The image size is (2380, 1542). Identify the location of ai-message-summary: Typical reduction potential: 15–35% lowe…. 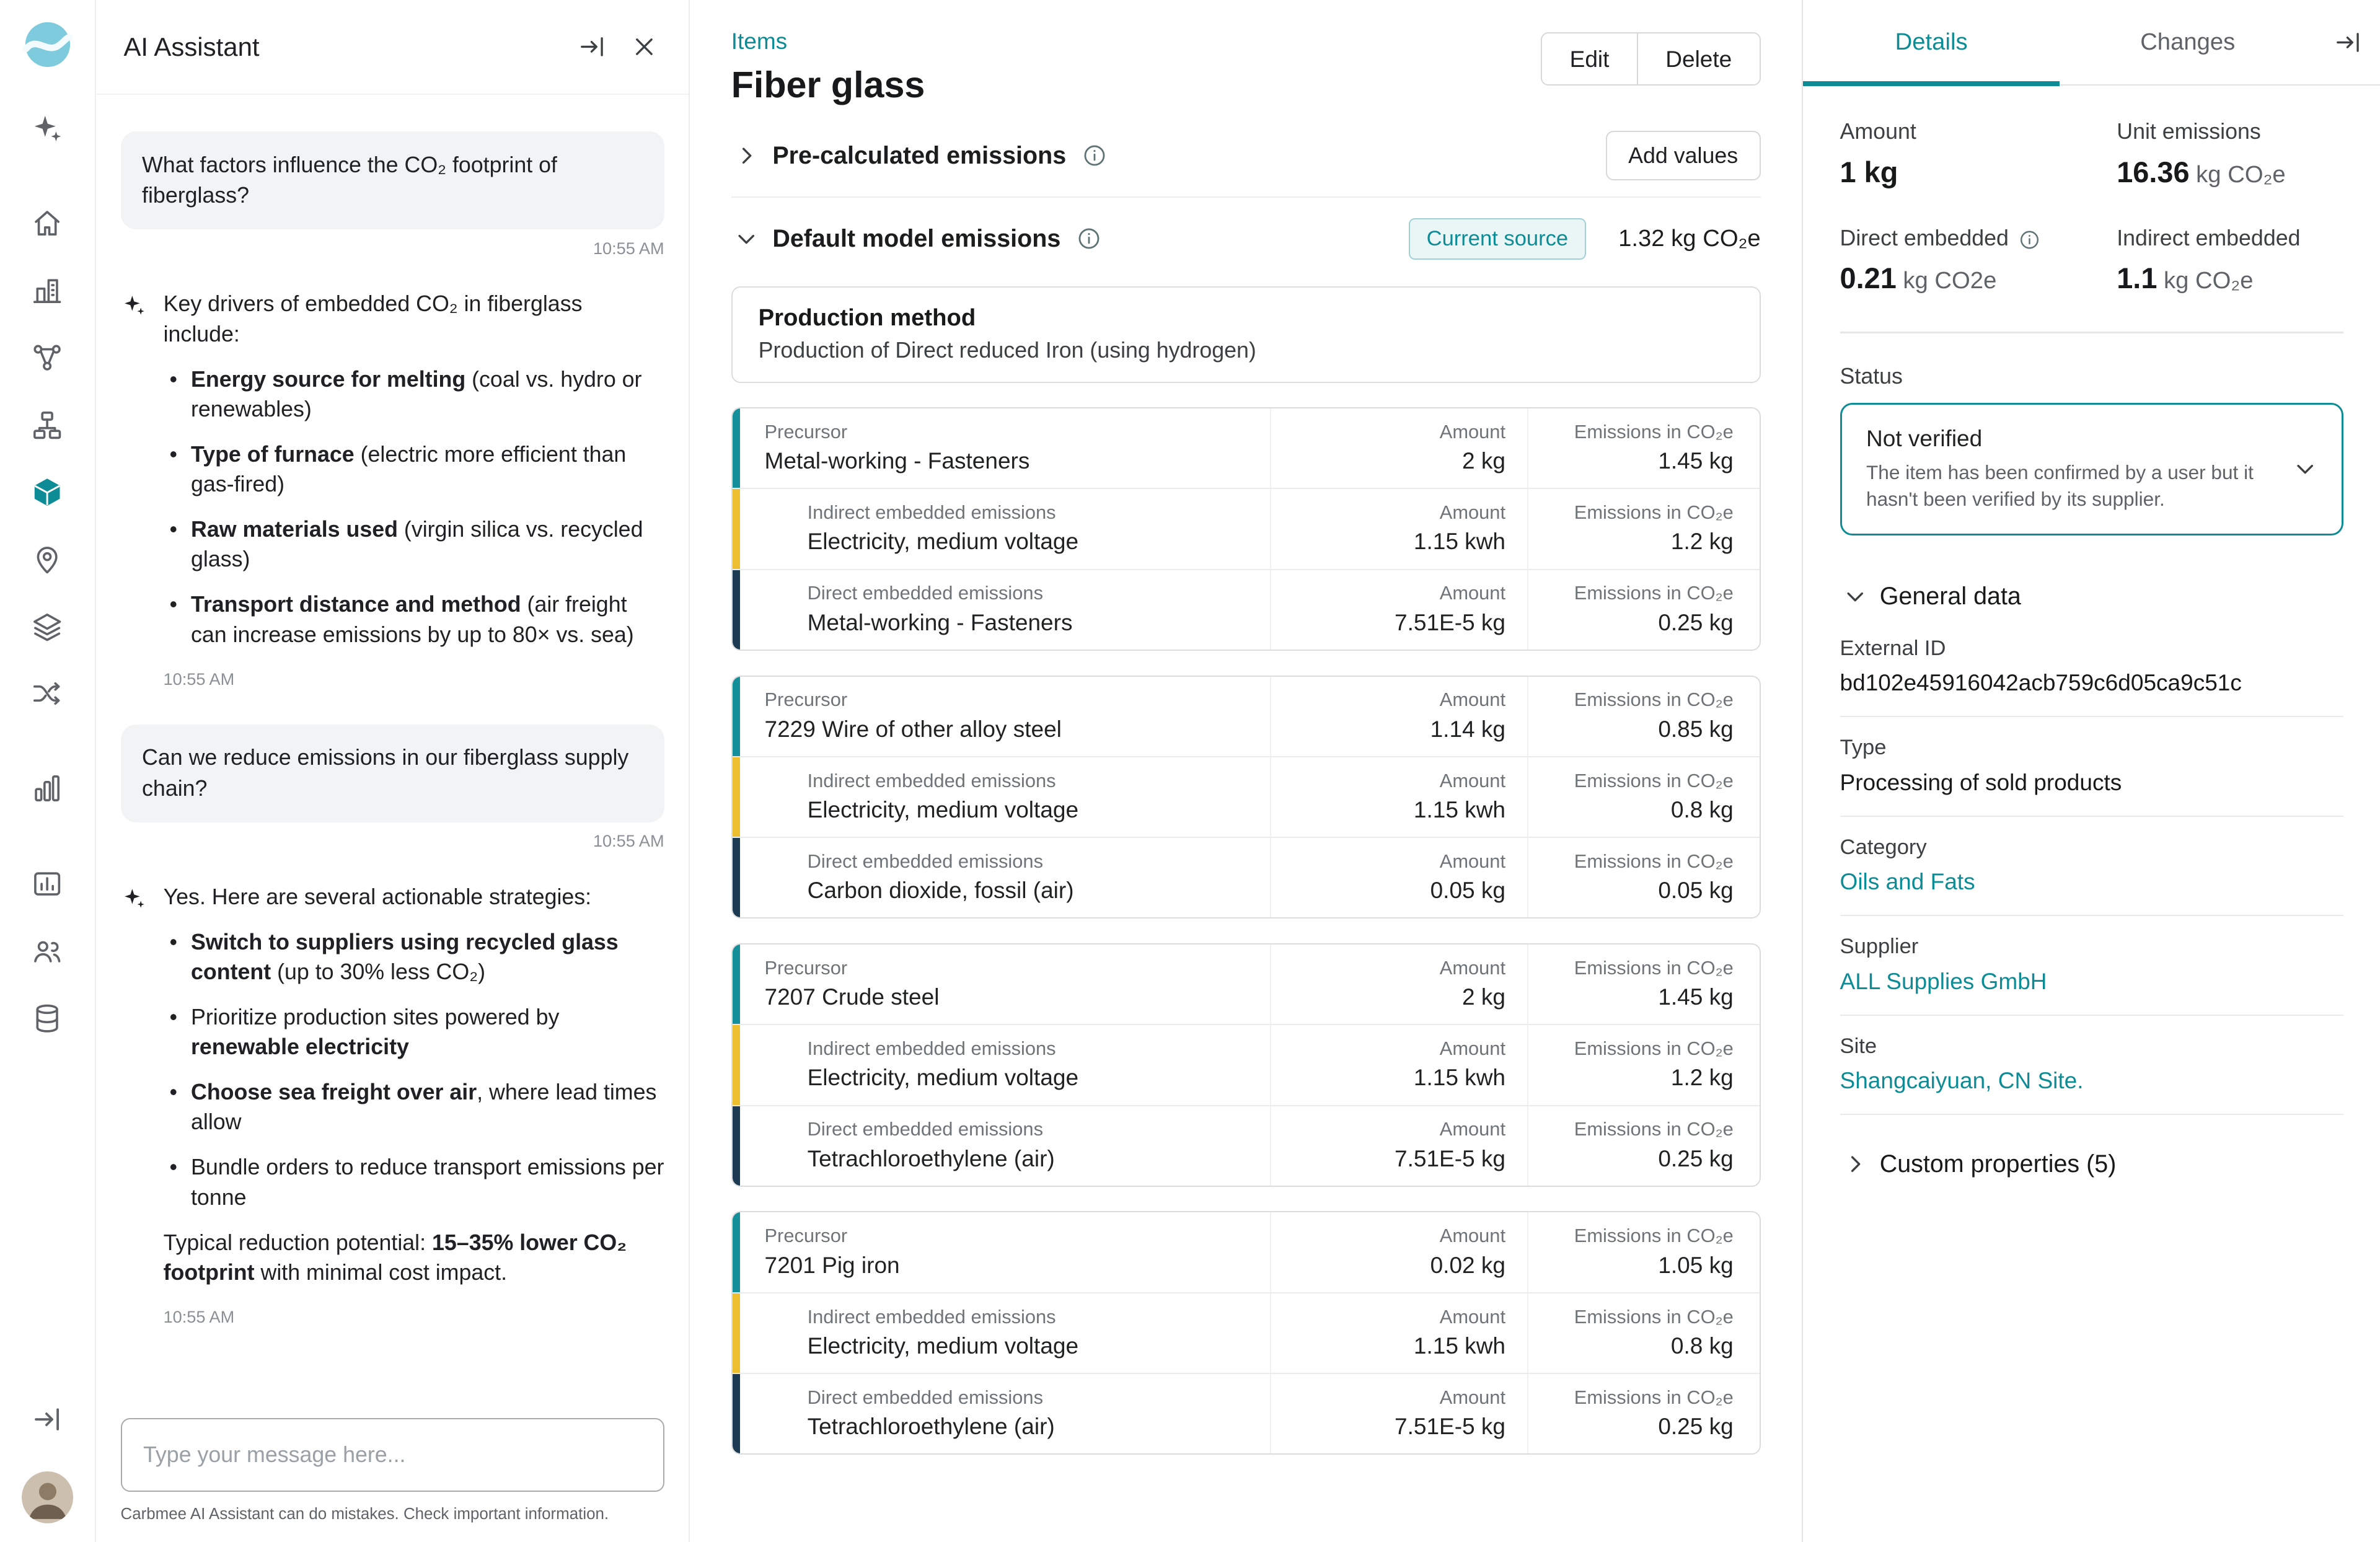
(395, 1257).